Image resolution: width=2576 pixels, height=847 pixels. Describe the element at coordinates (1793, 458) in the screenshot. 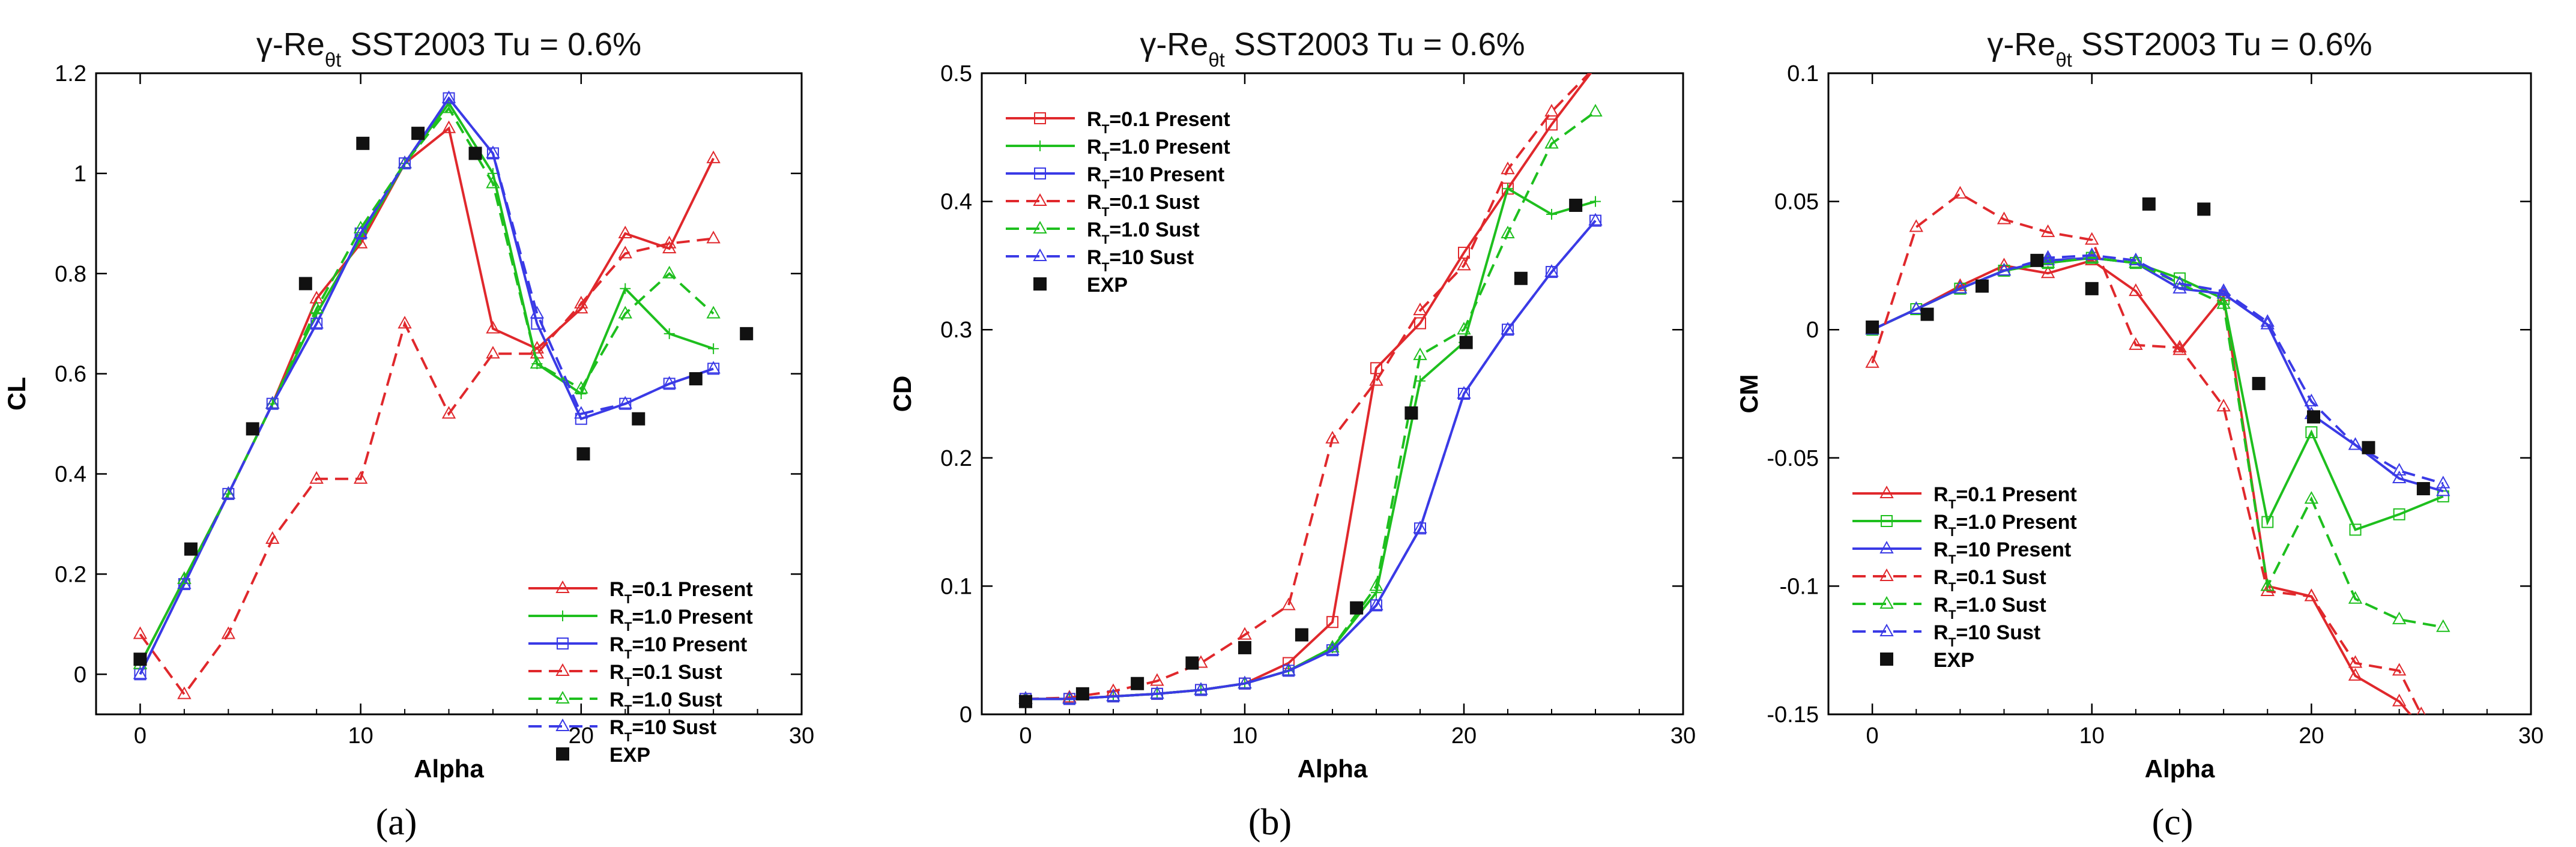

I see `y-tick-label: -0.05` at that location.